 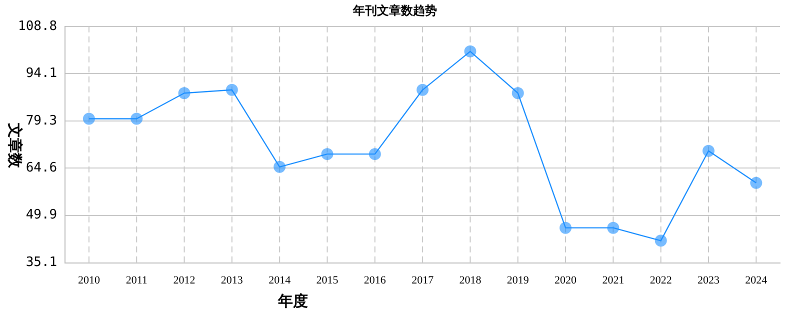 I want to click on x-tick-label: 2024, so click(x=756, y=280).